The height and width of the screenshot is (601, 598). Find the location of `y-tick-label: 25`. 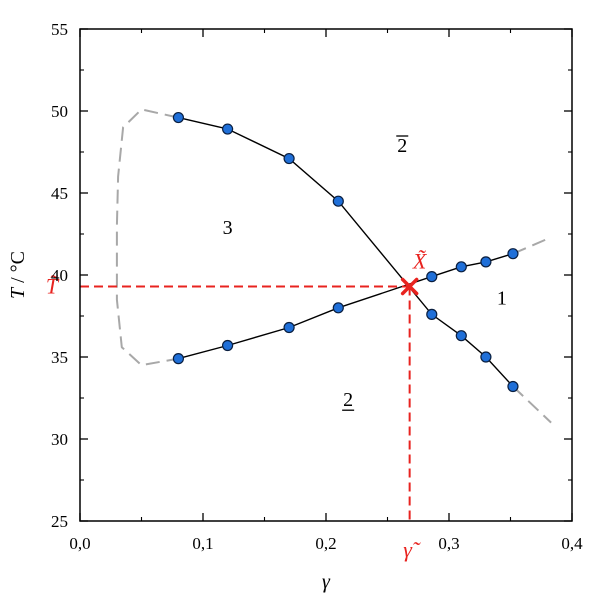

y-tick-label: 25 is located at coordinates (59, 521).